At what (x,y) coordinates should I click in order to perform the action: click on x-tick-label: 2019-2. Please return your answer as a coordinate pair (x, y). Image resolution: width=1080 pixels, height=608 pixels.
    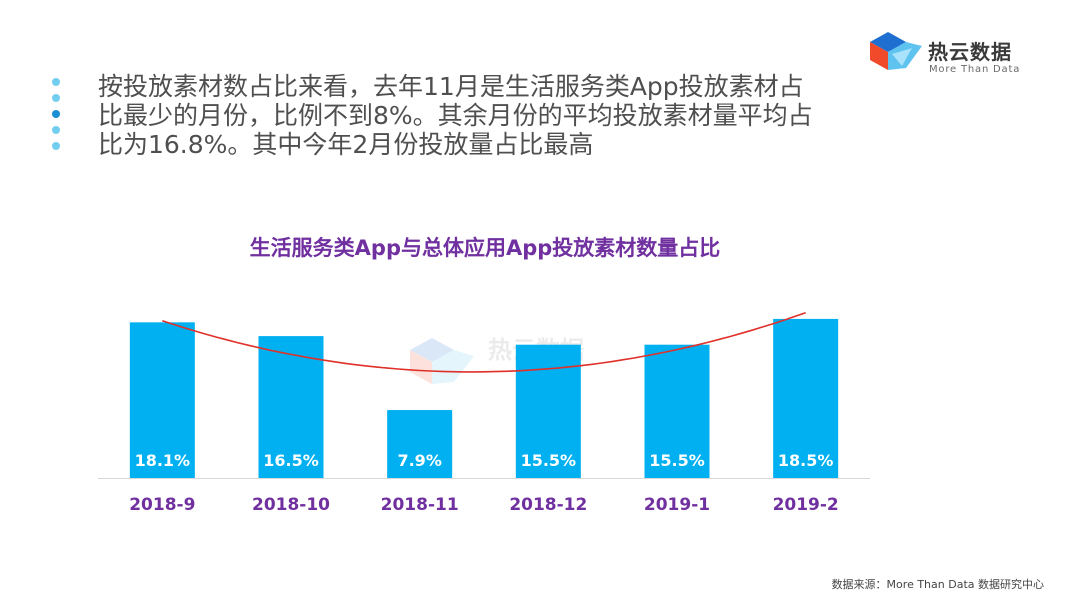
    Looking at the image, I should click on (806, 505).